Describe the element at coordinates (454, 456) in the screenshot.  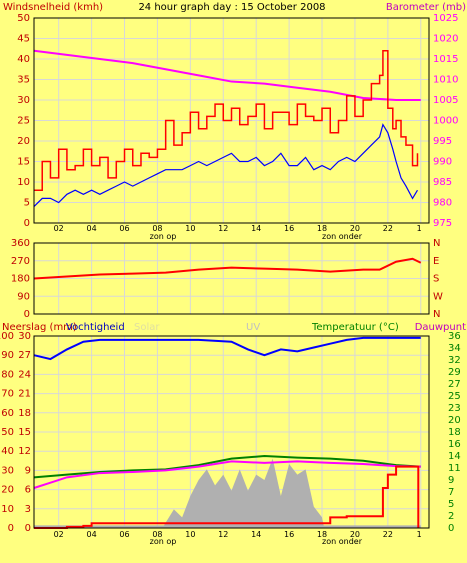
I see `y-tick-label: 14` at that location.